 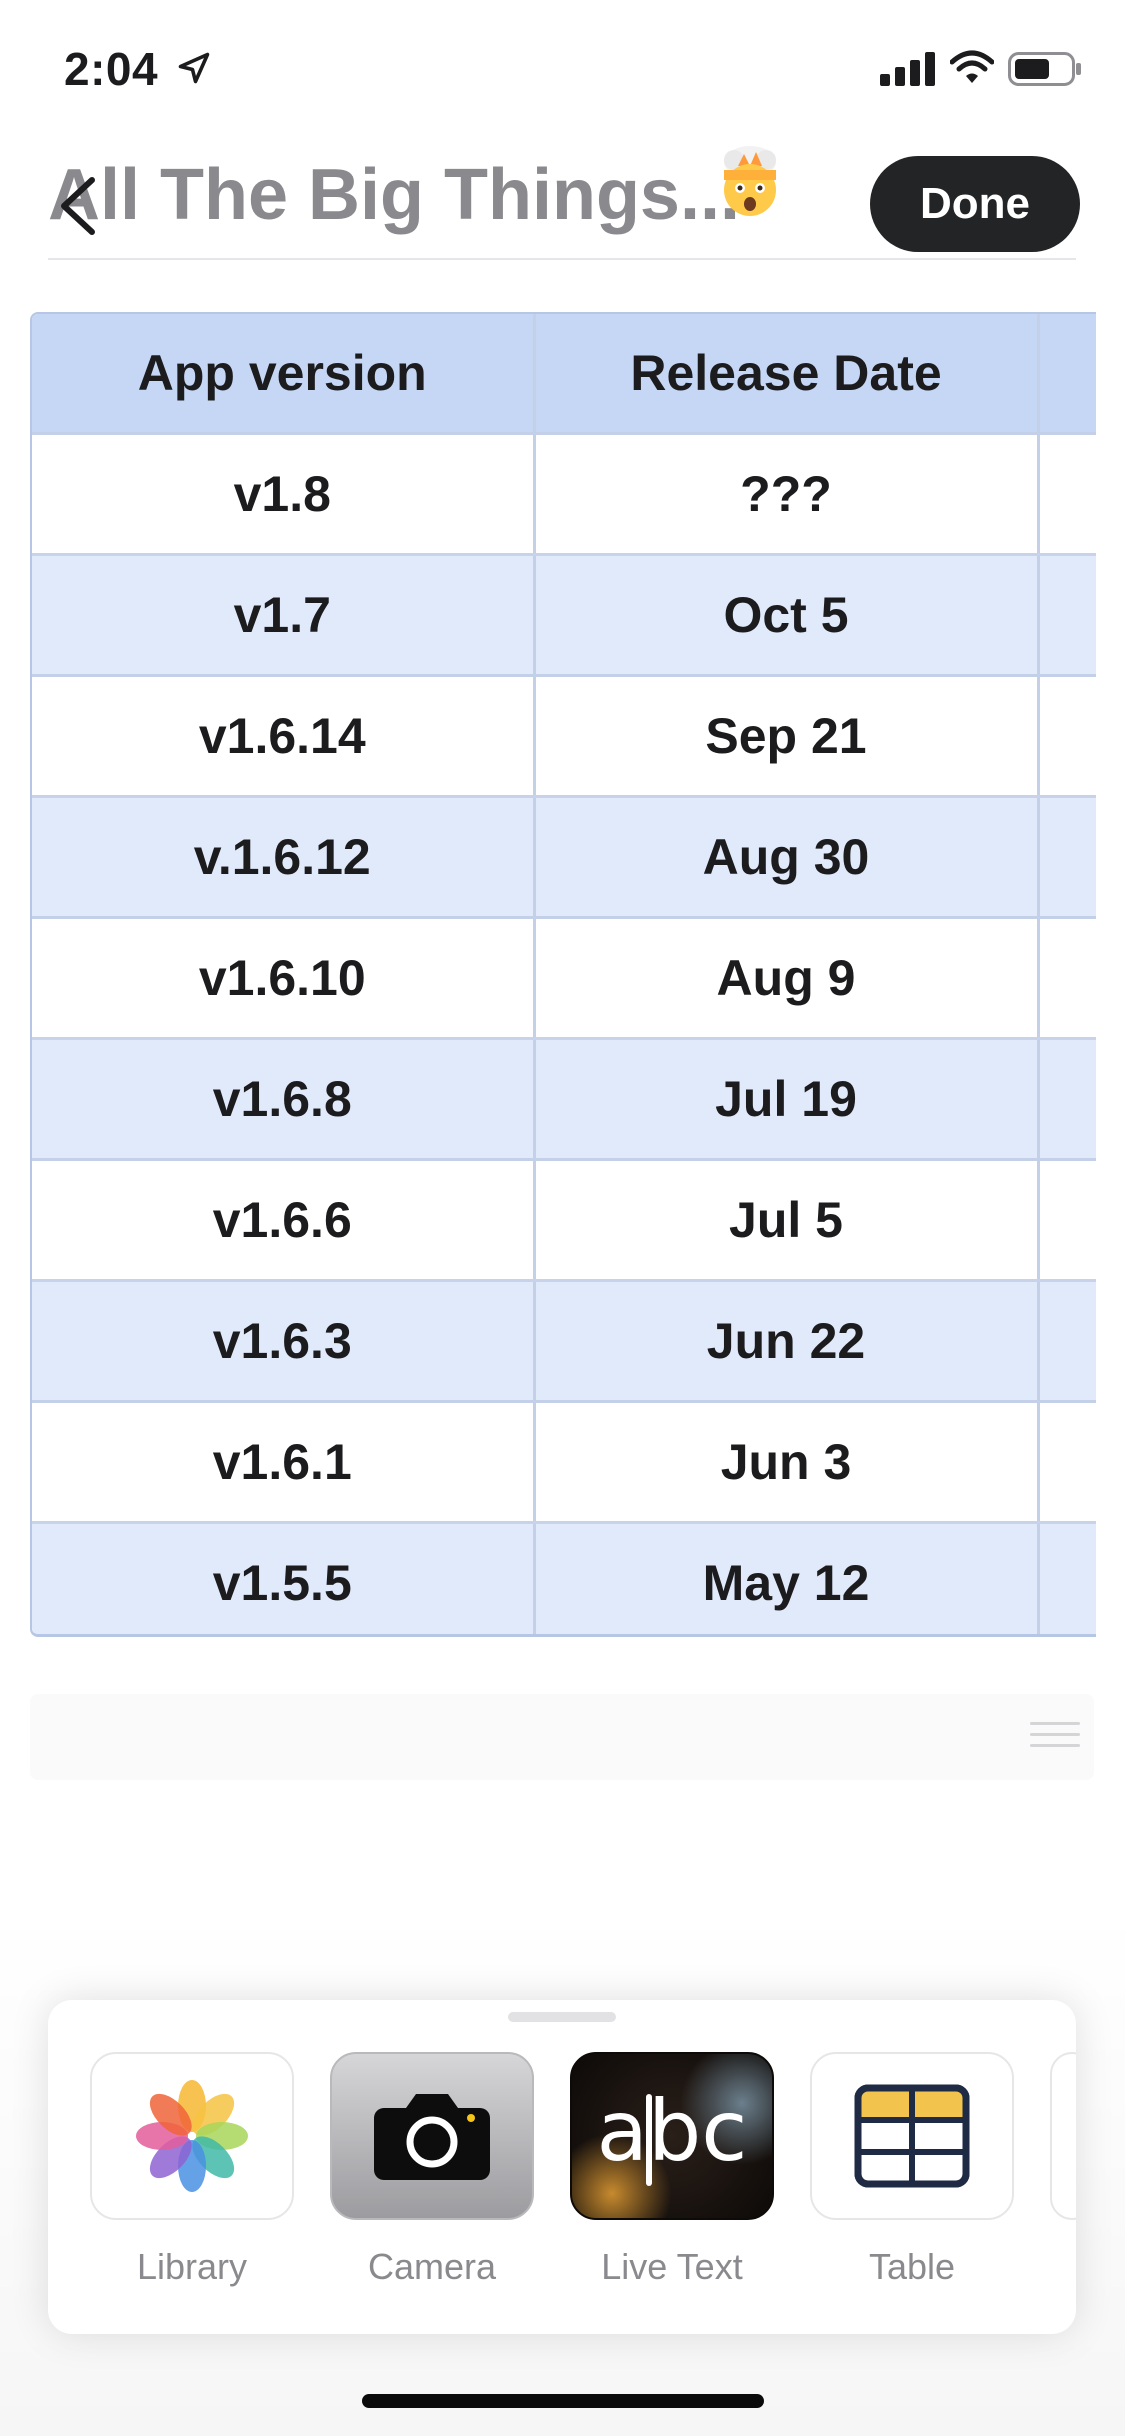 I want to click on library-tile, so click(x=192, y=2136).